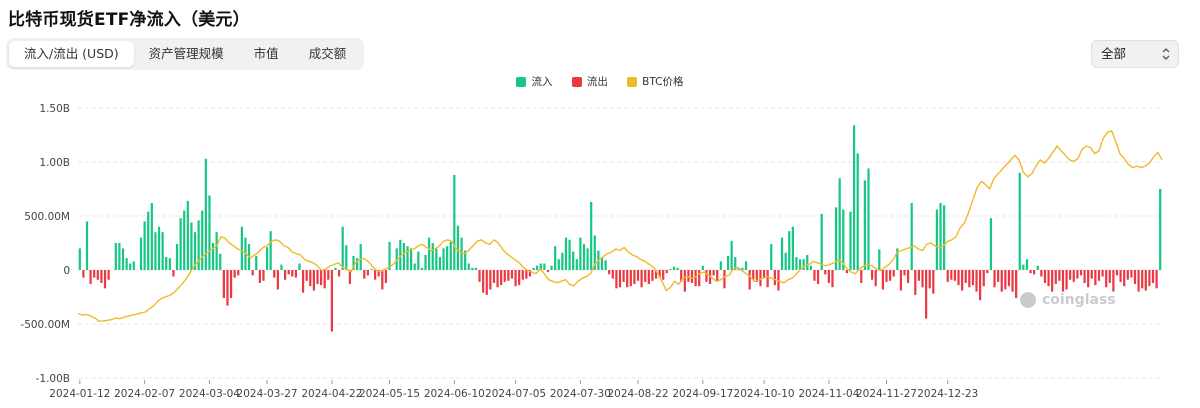 The height and width of the screenshot is (408, 1200). Describe the element at coordinates (327, 53) in the screenshot. I see `tab-volume: 成交额` at that location.